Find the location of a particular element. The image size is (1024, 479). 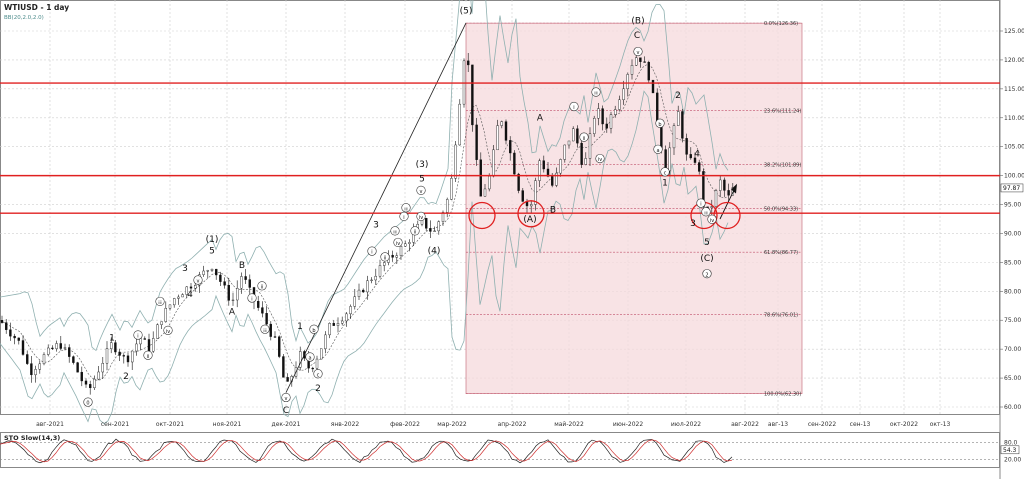

stoch-tick-label: 80.0 is located at coordinates (1011, 443).